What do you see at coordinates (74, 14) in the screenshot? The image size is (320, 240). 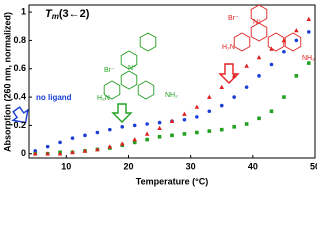 I see `title-rest: (3←2)` at bounding box center [74, 14].